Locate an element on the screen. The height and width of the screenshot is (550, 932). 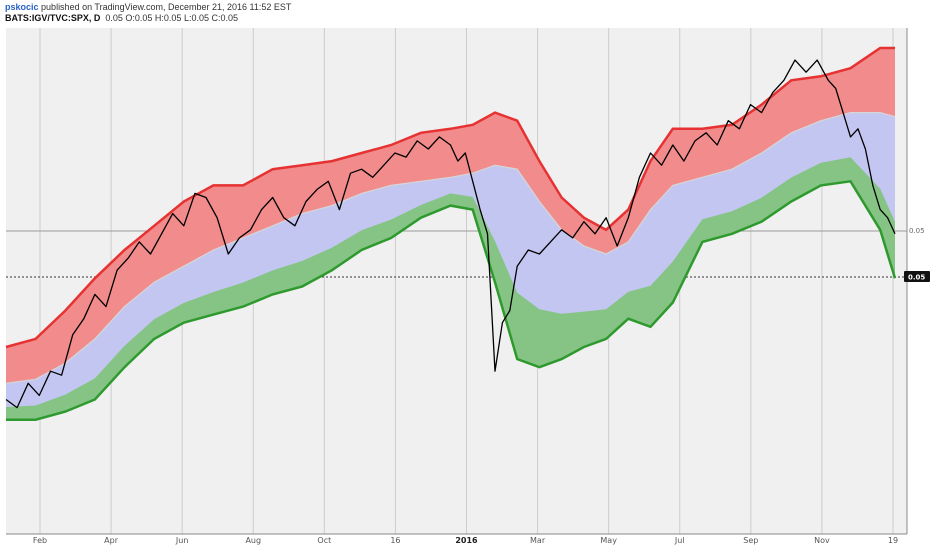
x-tick-label: Jul is located at coordinates (679, 540).